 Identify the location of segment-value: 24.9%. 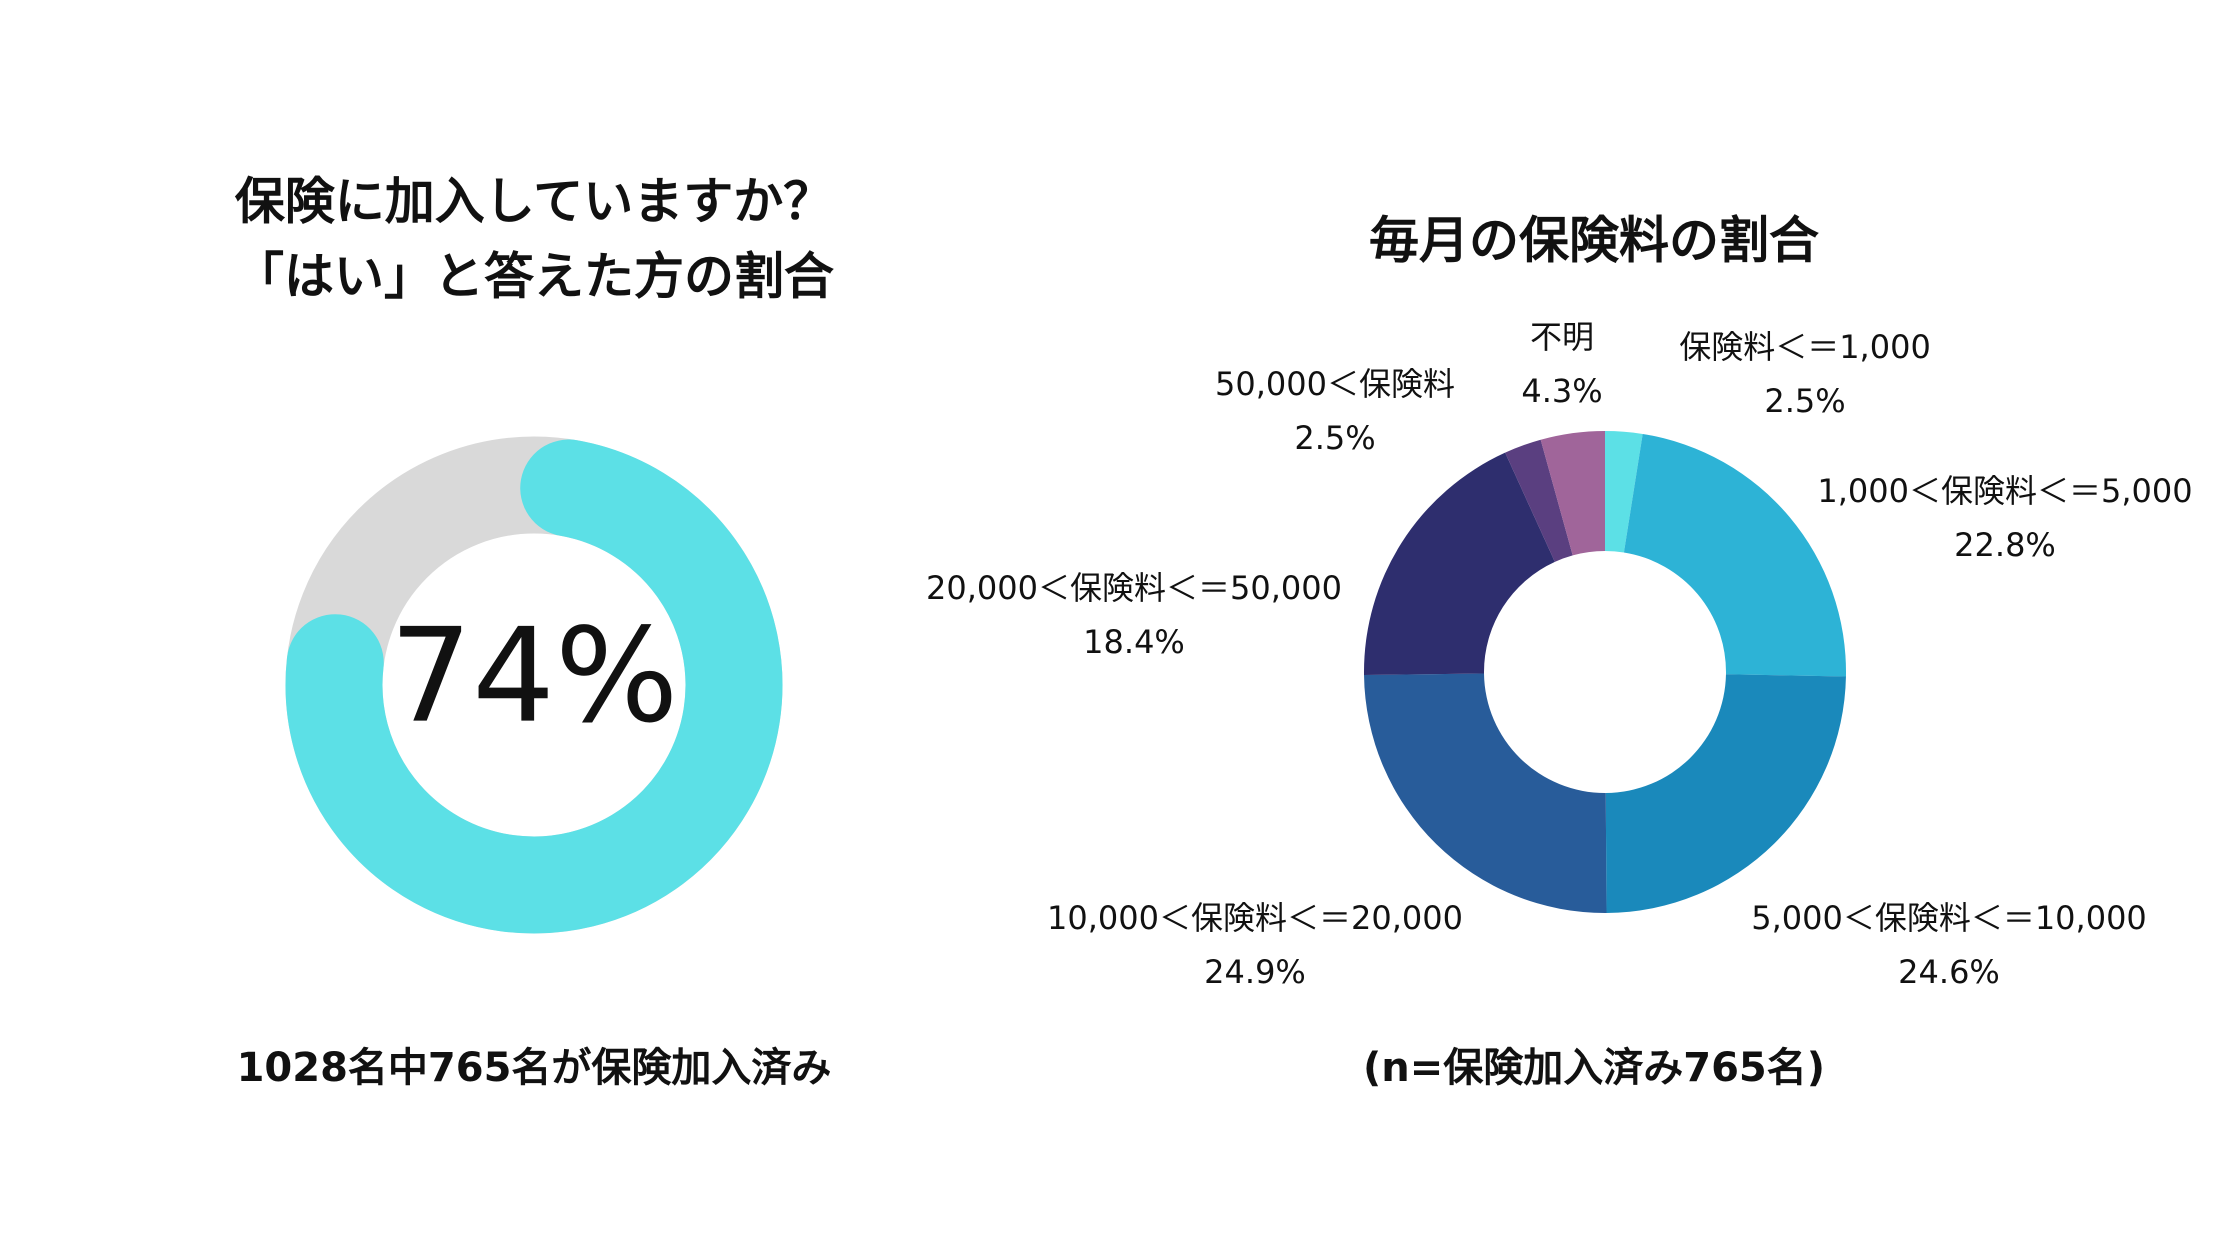
(1255, 972).